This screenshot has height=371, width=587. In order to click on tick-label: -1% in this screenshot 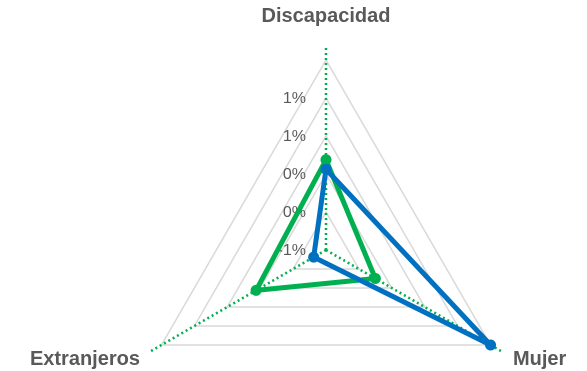, I will do `click(292, 250)`.